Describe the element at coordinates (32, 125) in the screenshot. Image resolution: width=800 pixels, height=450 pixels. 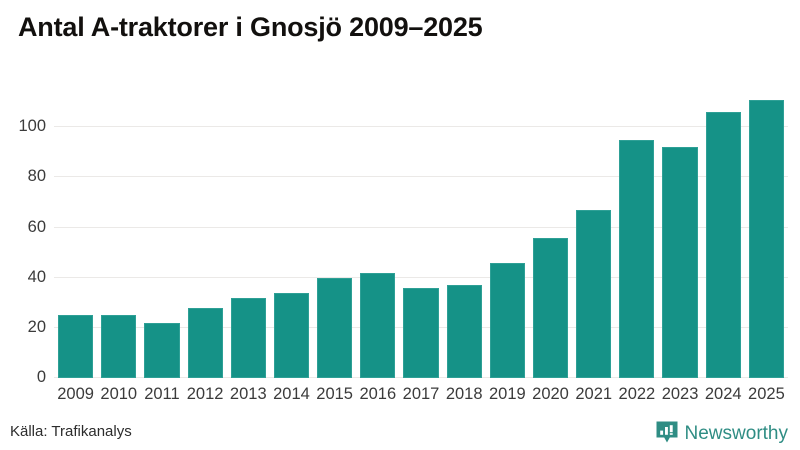
I see `y-tick-label: 100` at that location.